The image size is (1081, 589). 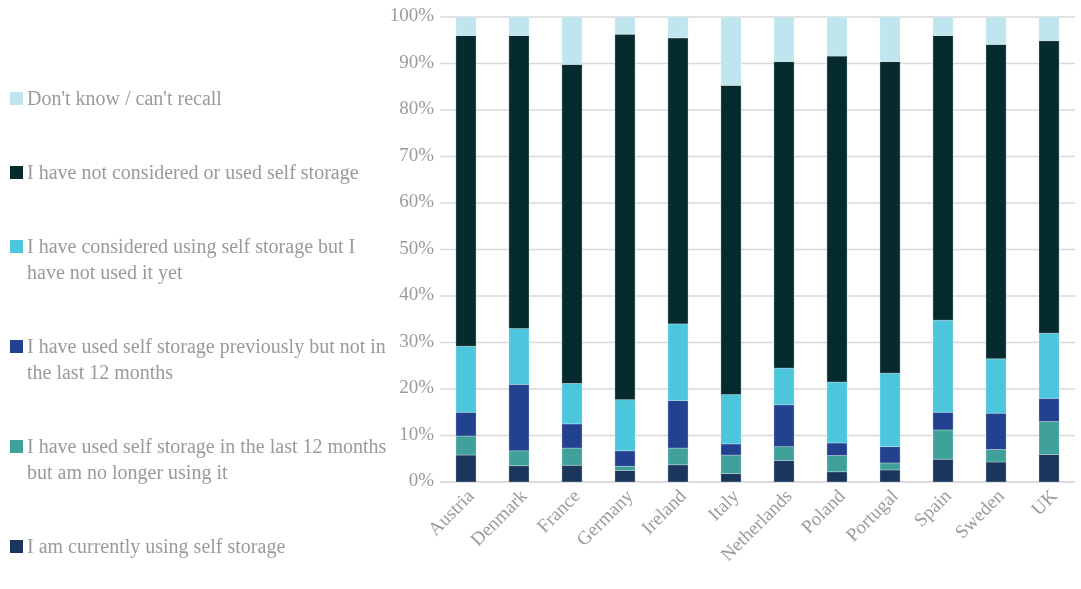 What do you see at coordinates (193, 172) in the screenshot?
I see `legend-label: I have not considered or used self storage` at bounding box center [193, 172].